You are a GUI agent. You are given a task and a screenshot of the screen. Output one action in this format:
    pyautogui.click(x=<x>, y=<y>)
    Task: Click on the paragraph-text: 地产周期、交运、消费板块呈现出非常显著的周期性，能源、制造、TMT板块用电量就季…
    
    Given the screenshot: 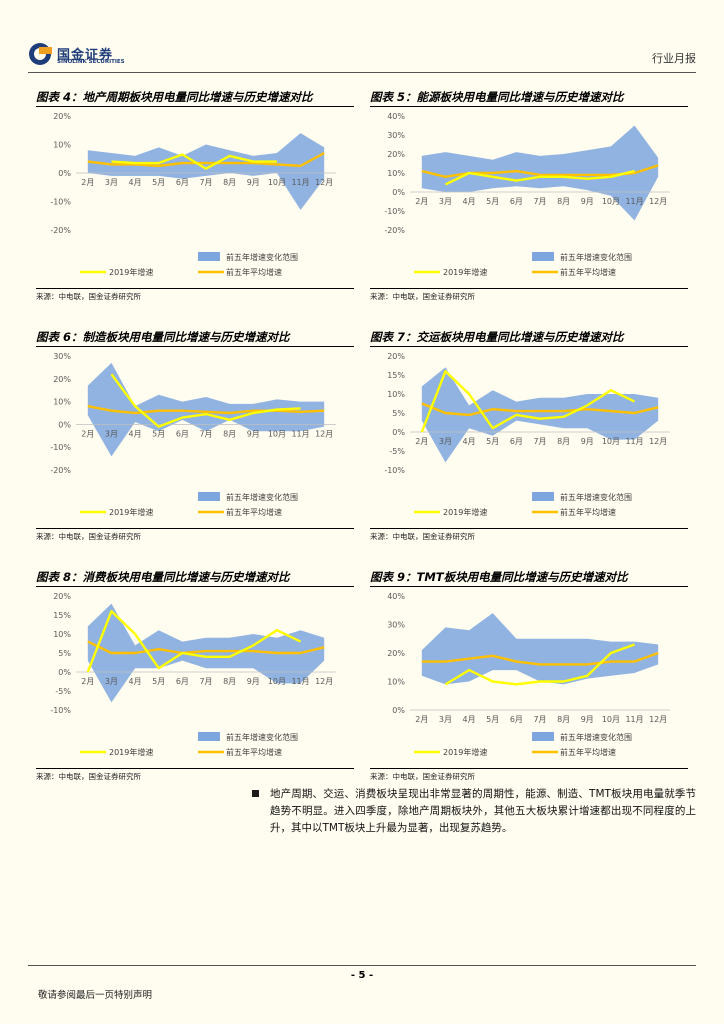 What is the action you would take?
    pyautogui.click(x=483, y=811)
    